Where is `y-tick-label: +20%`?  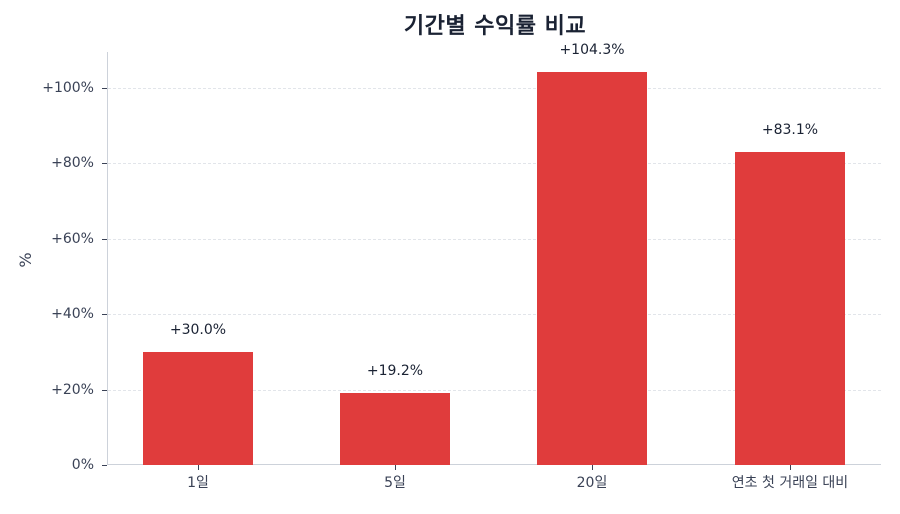 y-tick-label: +20% is located at coordinates (72, 389).